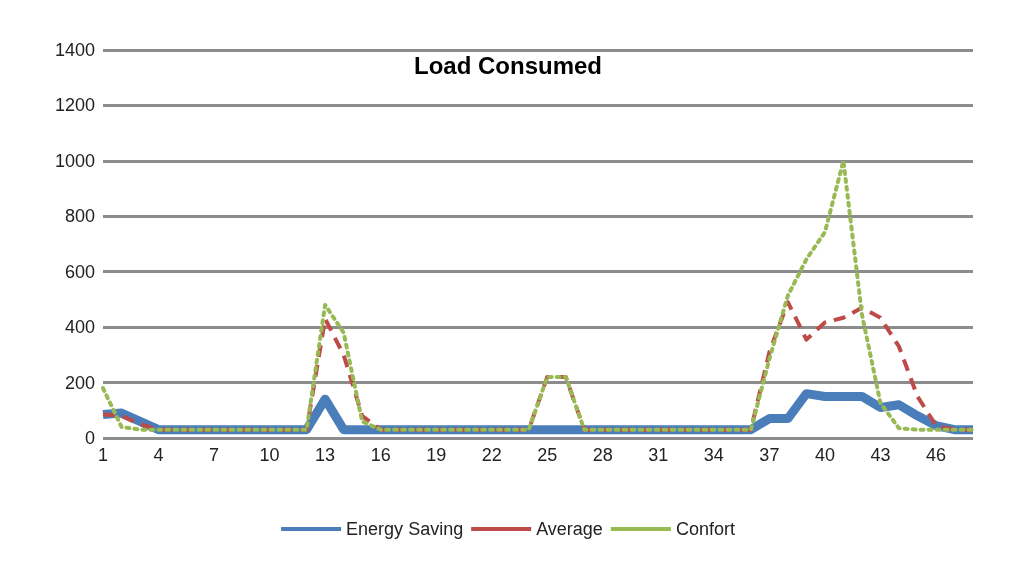 This screenshot has height=573, width=1021. Describe the element at coordinates (74, 160) in the screenshot. I see `y-tick-label: 1000` at that location.